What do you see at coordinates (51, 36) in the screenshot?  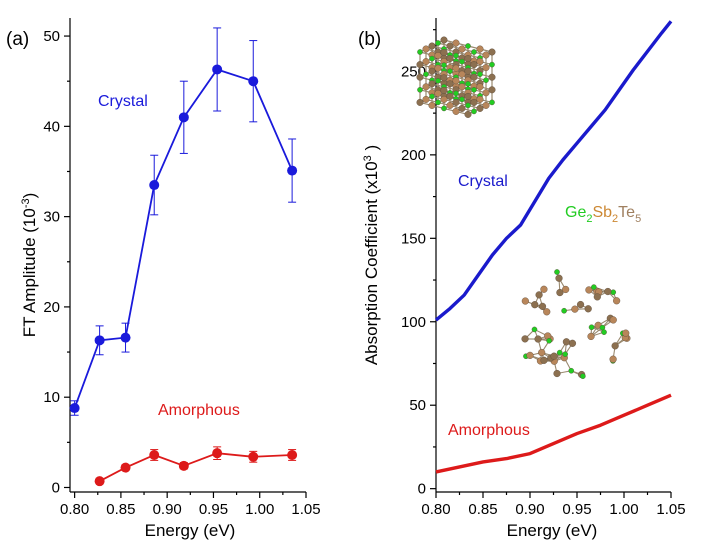 I see `panel-a-y-tick-label: 50` at bounding box center [51, 36].